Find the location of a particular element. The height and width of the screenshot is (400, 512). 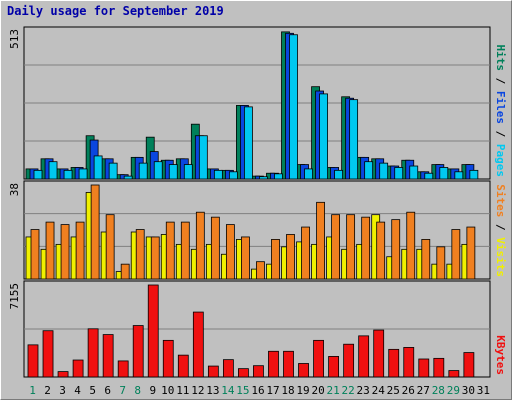

legend-item-sites: Sites is located at coordinates (500, 200).